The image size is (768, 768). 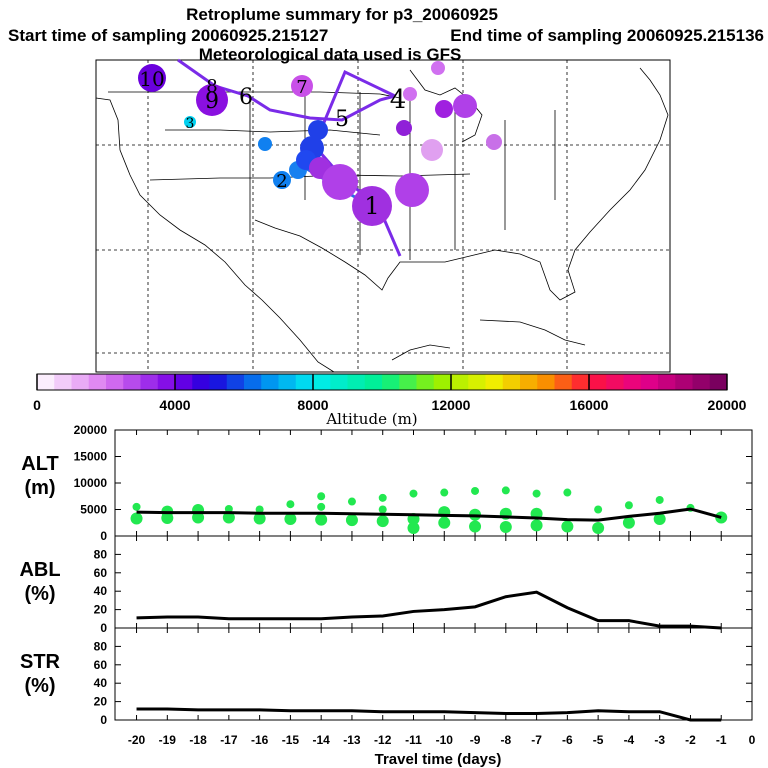 What do you see at coordinates (39, 464) in the screenshot?
I see `panel-ylabel: ALT` at bounding box center [39, 464].